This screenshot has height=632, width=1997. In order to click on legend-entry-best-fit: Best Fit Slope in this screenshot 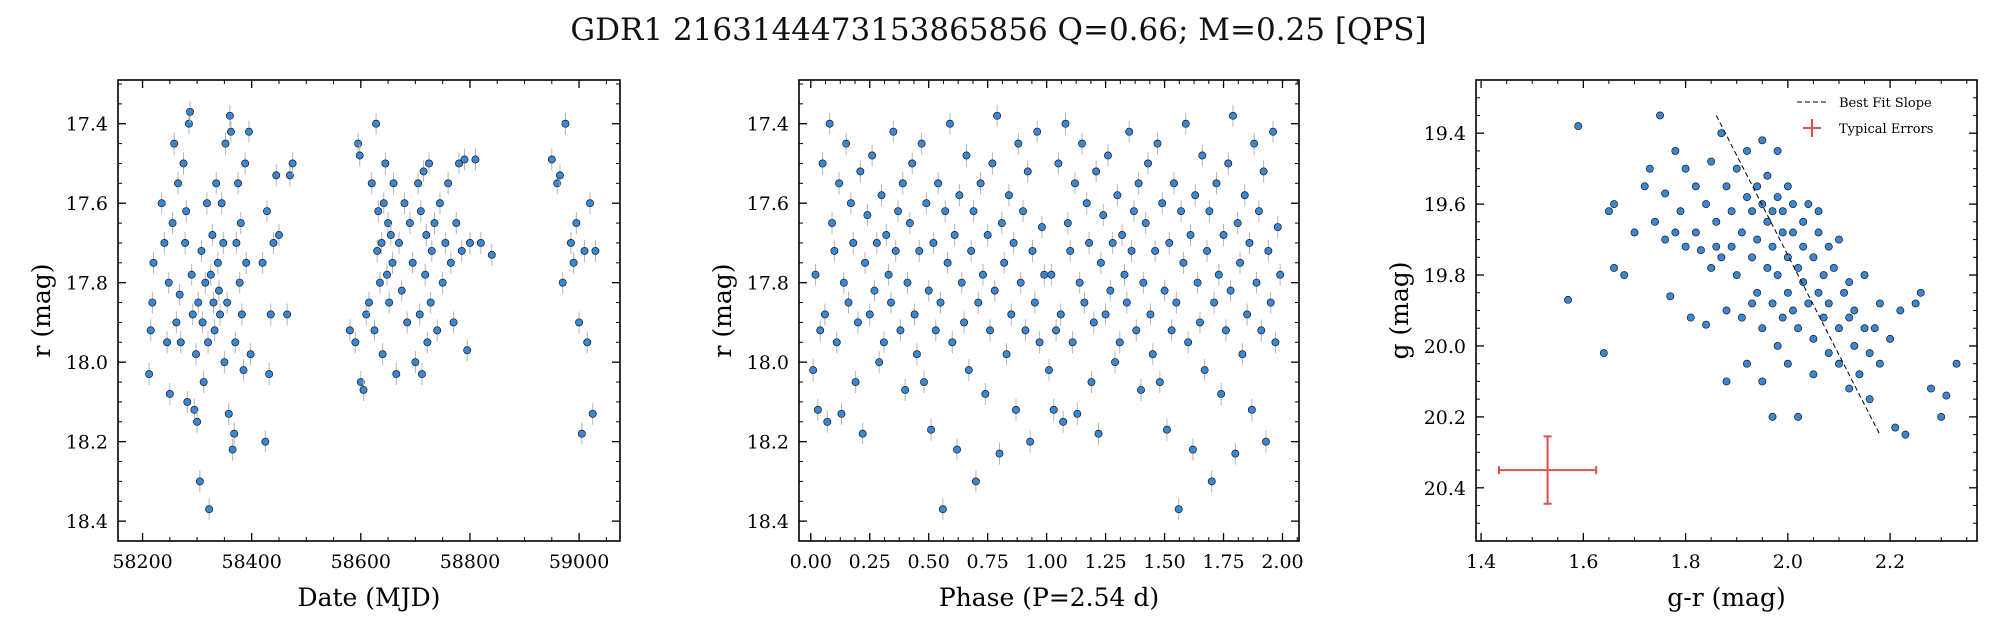, I will do `click(1885, 103)`.